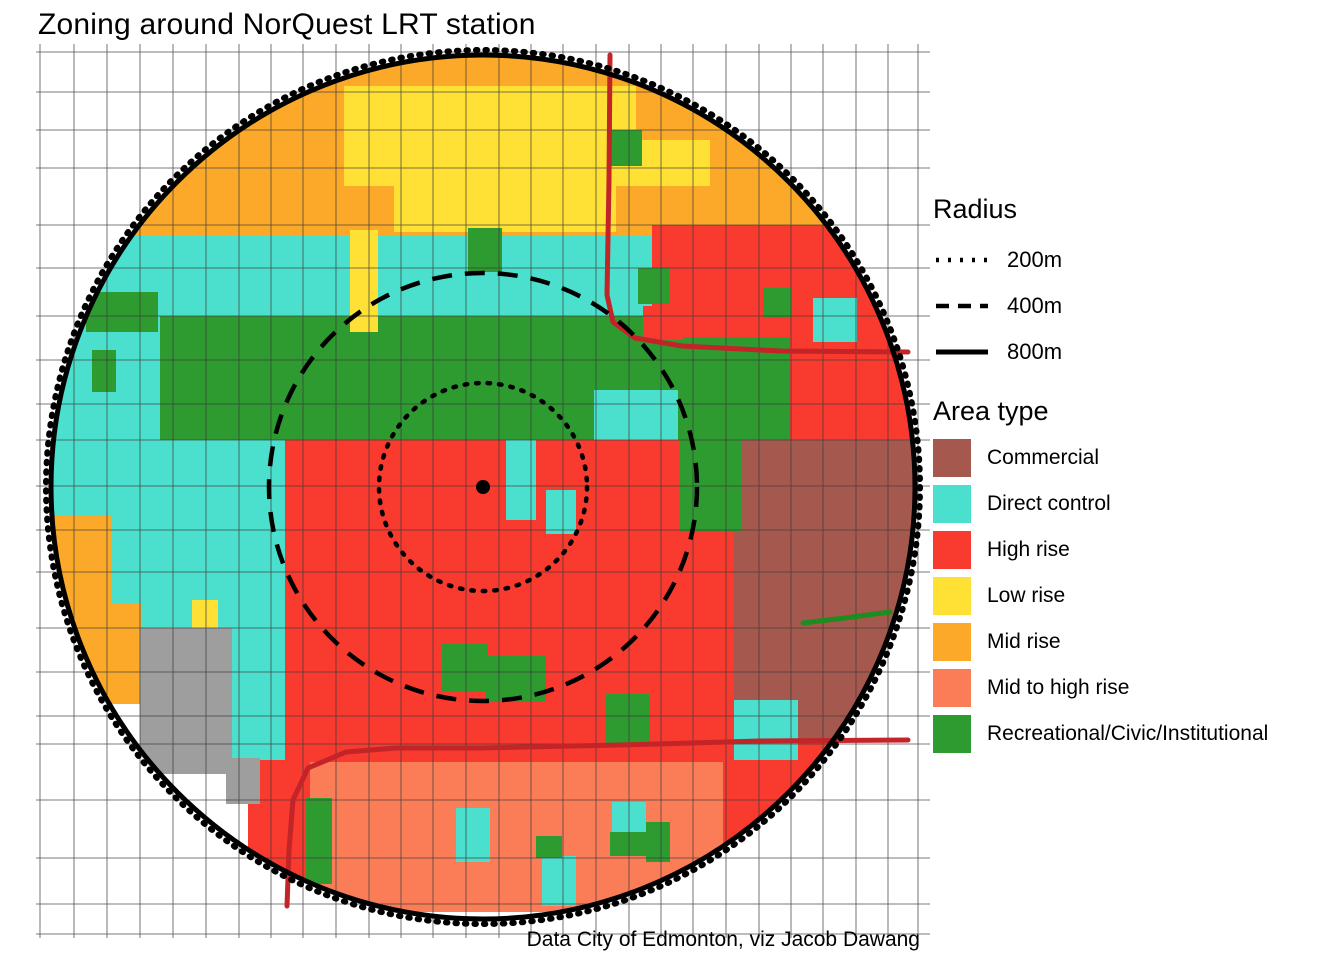 This screenshot has height=960, width=1344. I want to click on radius-dashed-line-sample, so click(962, 306).